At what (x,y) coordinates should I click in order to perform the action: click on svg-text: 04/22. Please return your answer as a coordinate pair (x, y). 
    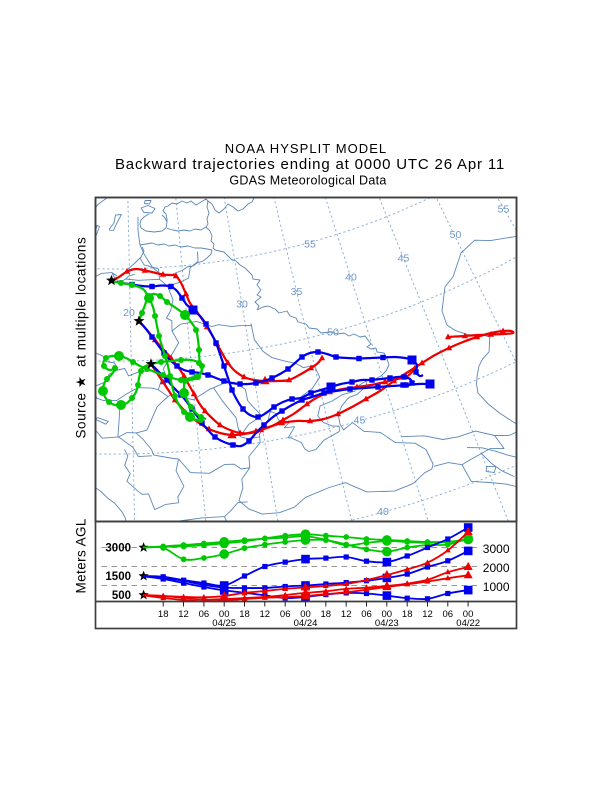
    Looking at the image, I should click on (468, 623).